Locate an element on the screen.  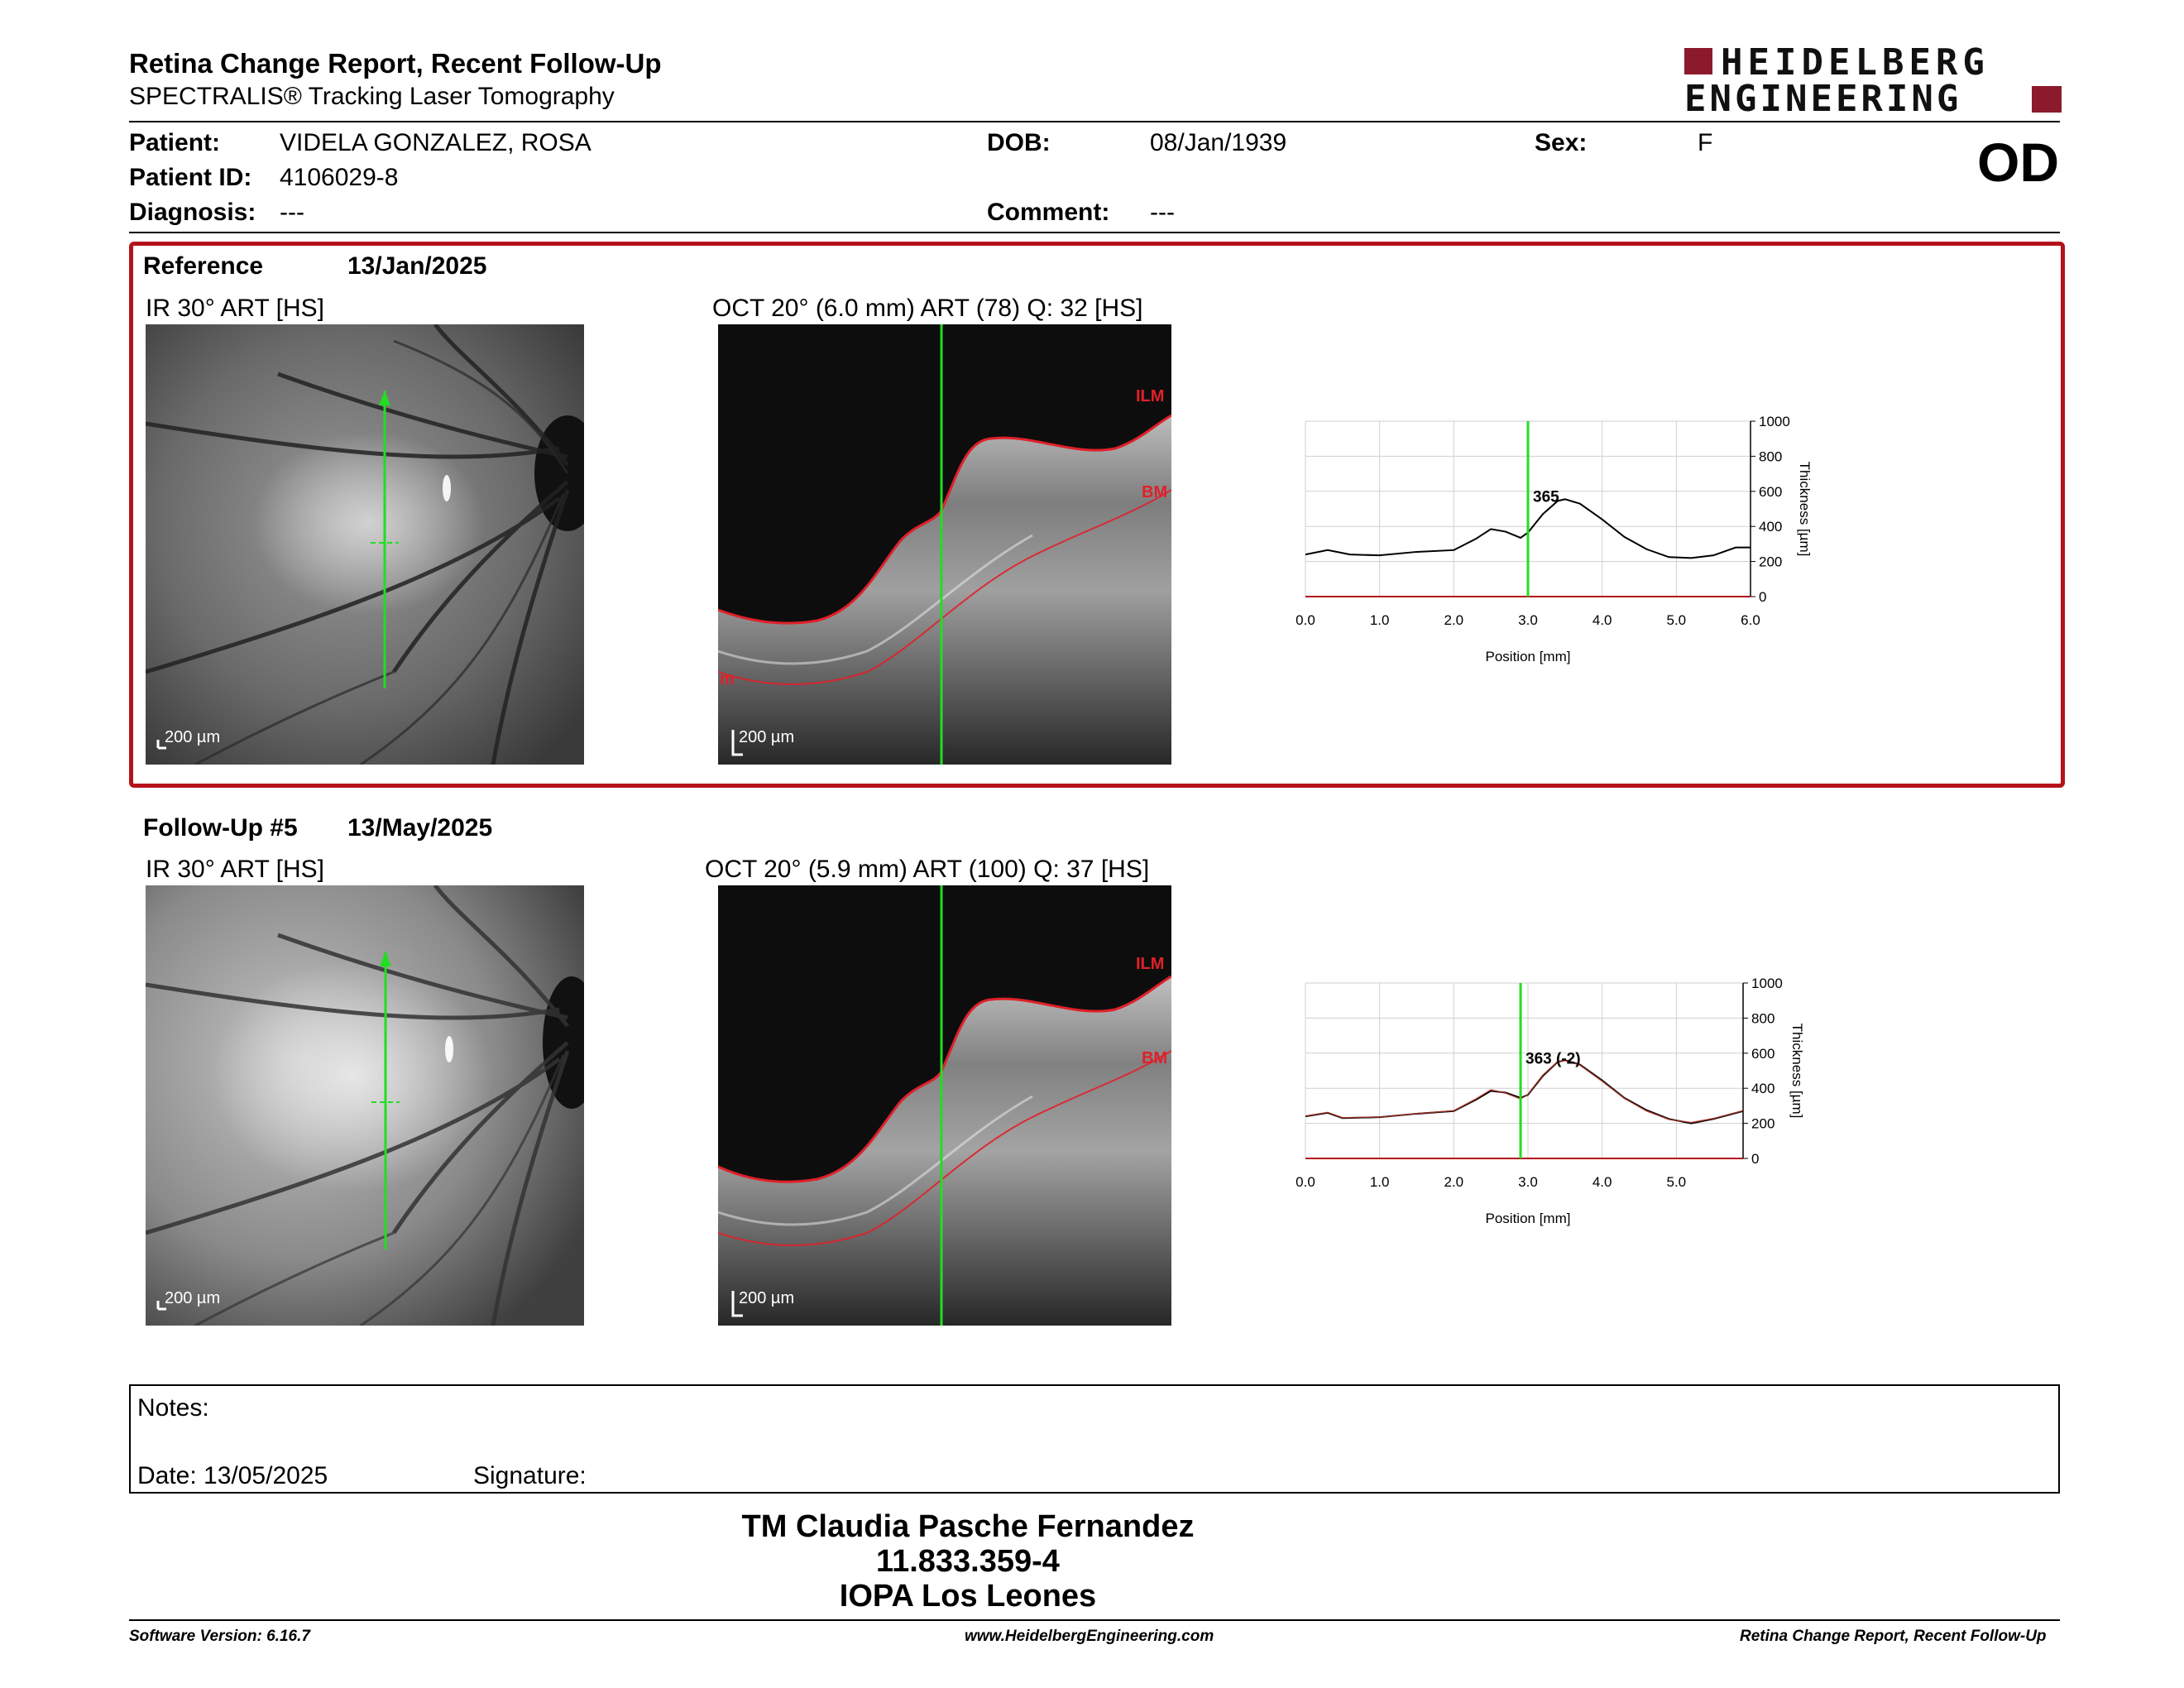
reference-label: Reference is located at coordinates (203, 266).